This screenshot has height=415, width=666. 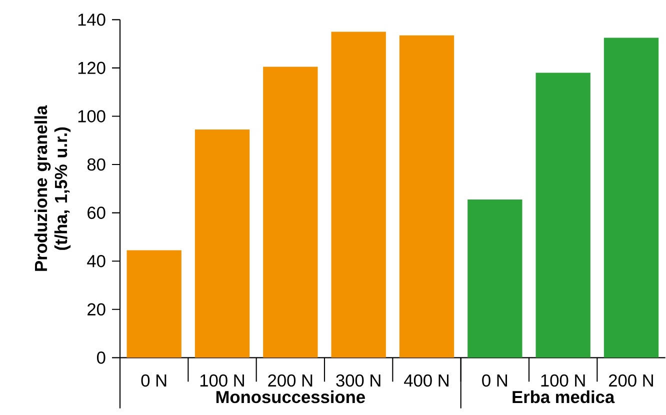 I want to click on x-tick-label: 300 N, so click(x=358, y=380).